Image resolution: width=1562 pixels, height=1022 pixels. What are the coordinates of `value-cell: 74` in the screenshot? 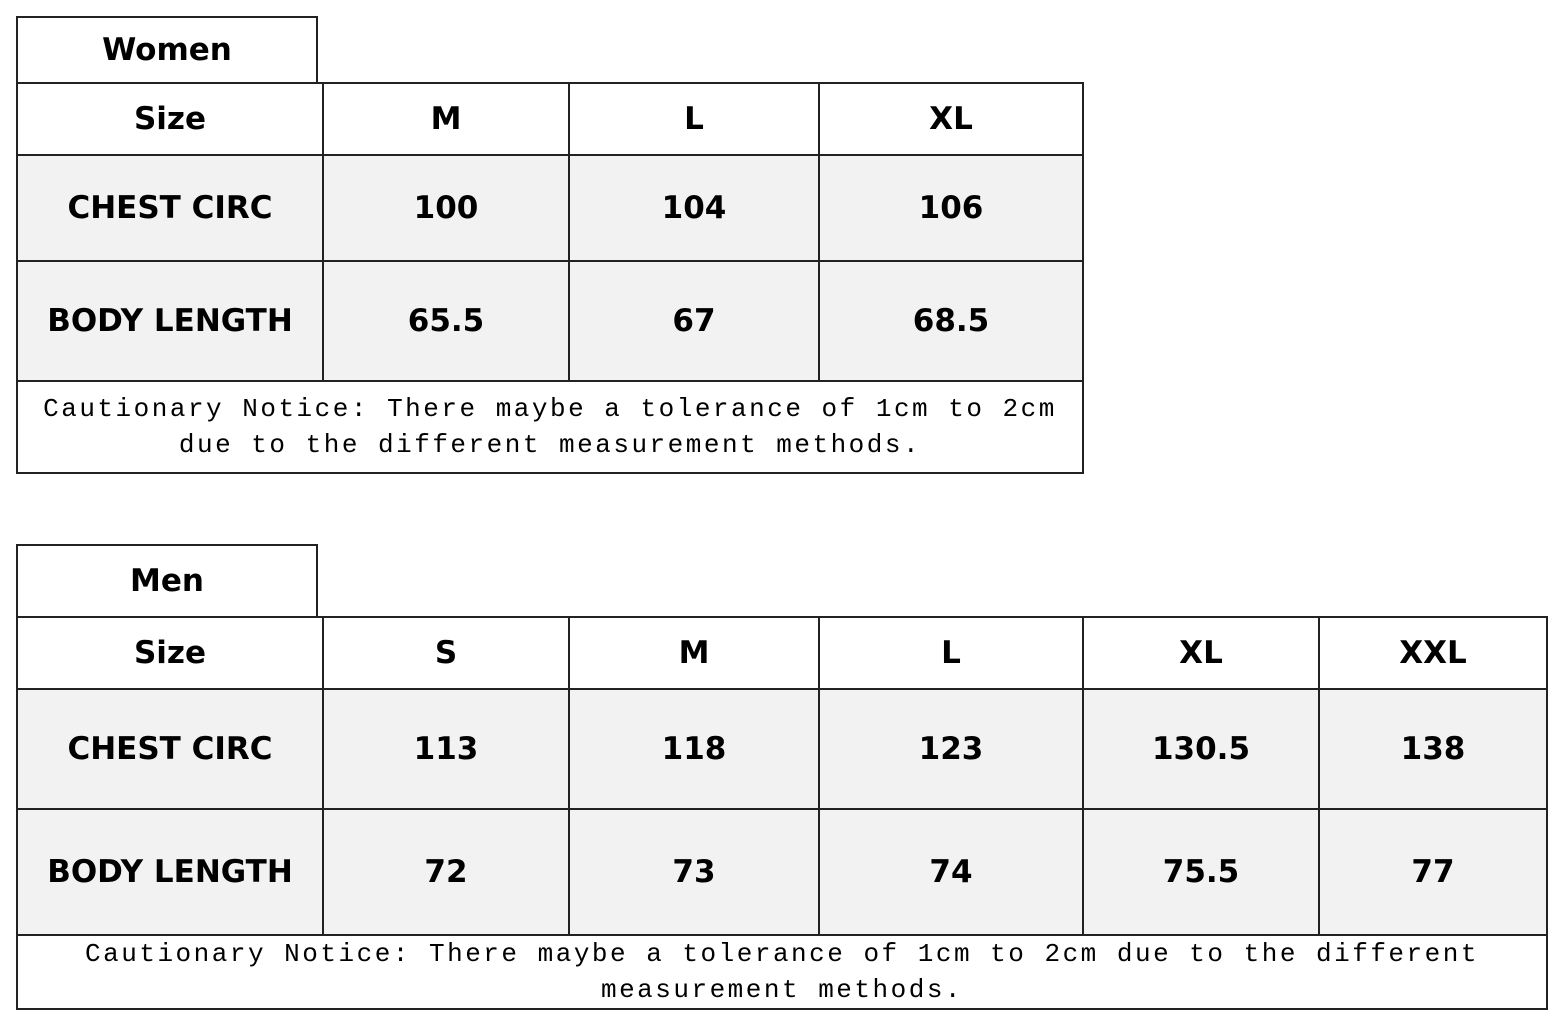 It's located at (951, 872).